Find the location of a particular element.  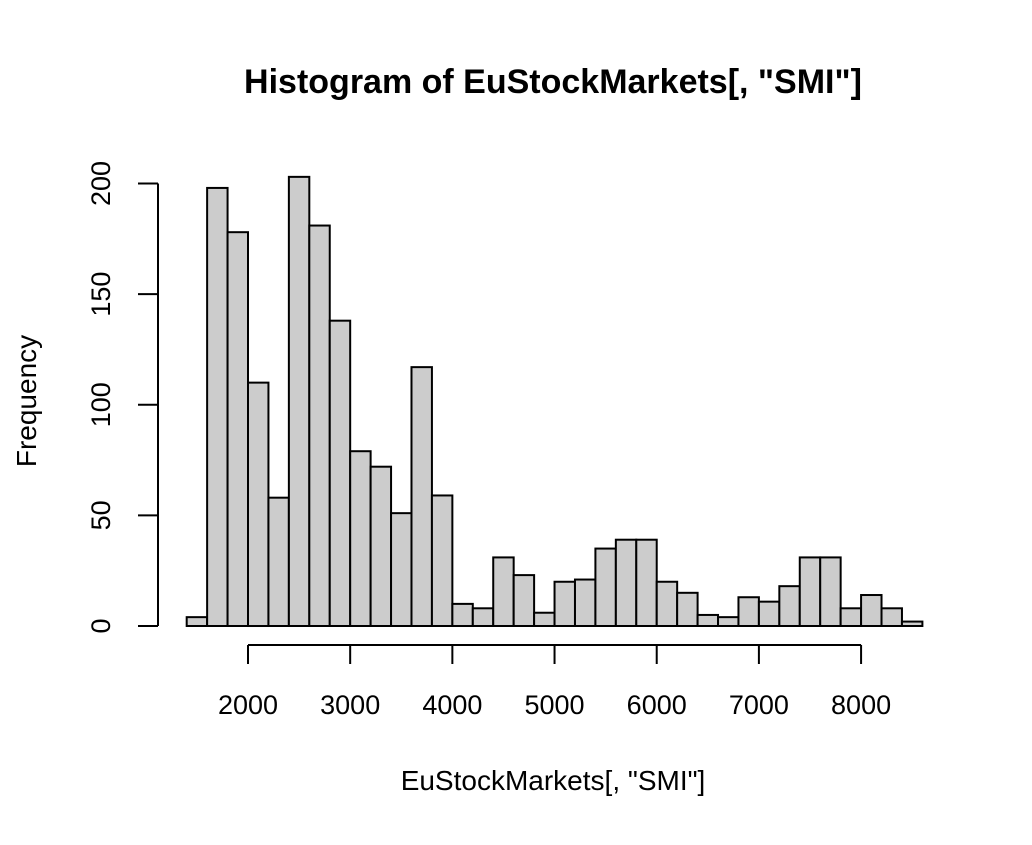

x-tick-label-5000: 5000 is located at coordinates (555, 705).